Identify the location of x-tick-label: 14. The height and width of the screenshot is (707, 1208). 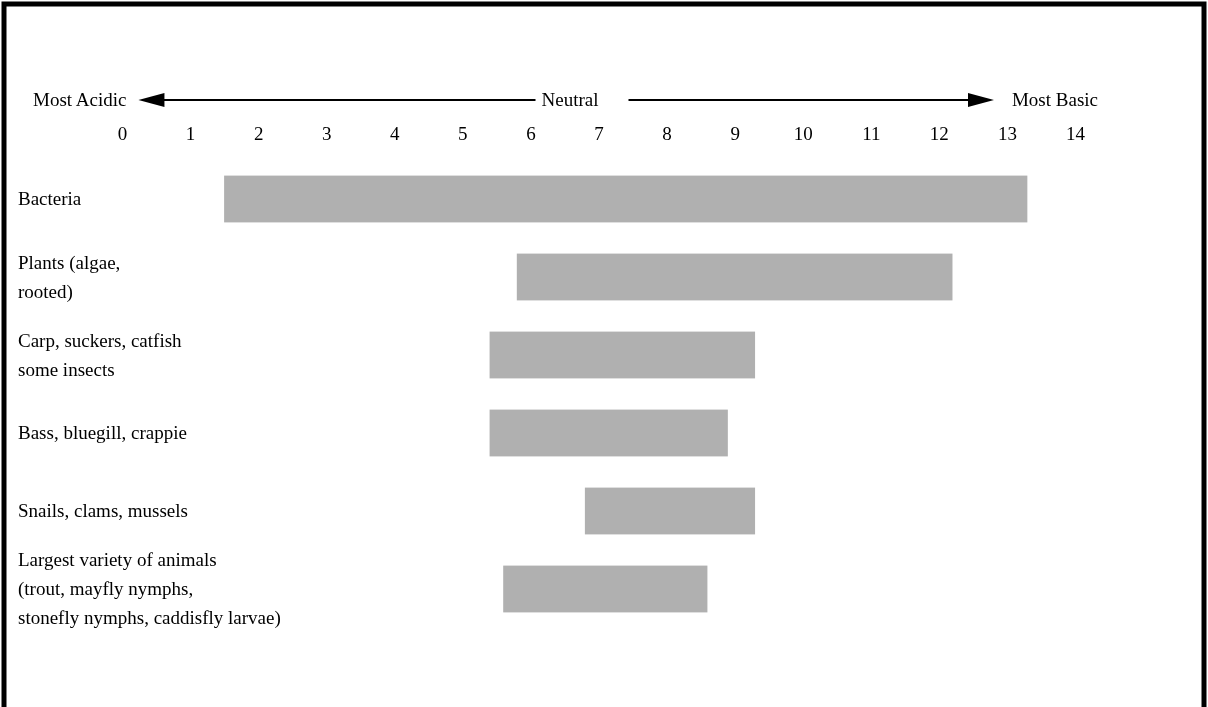
(1076, 133).